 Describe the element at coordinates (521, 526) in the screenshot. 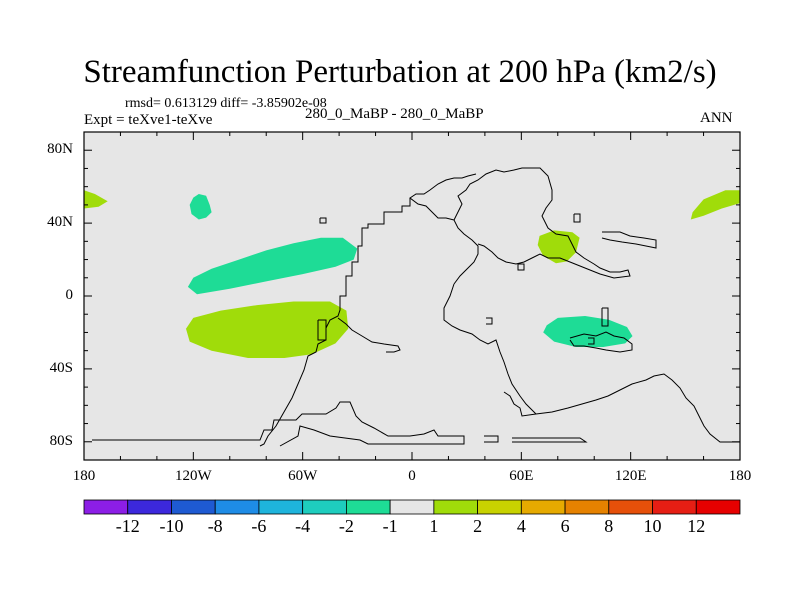

I see `colorbar-label: 4` at that location.